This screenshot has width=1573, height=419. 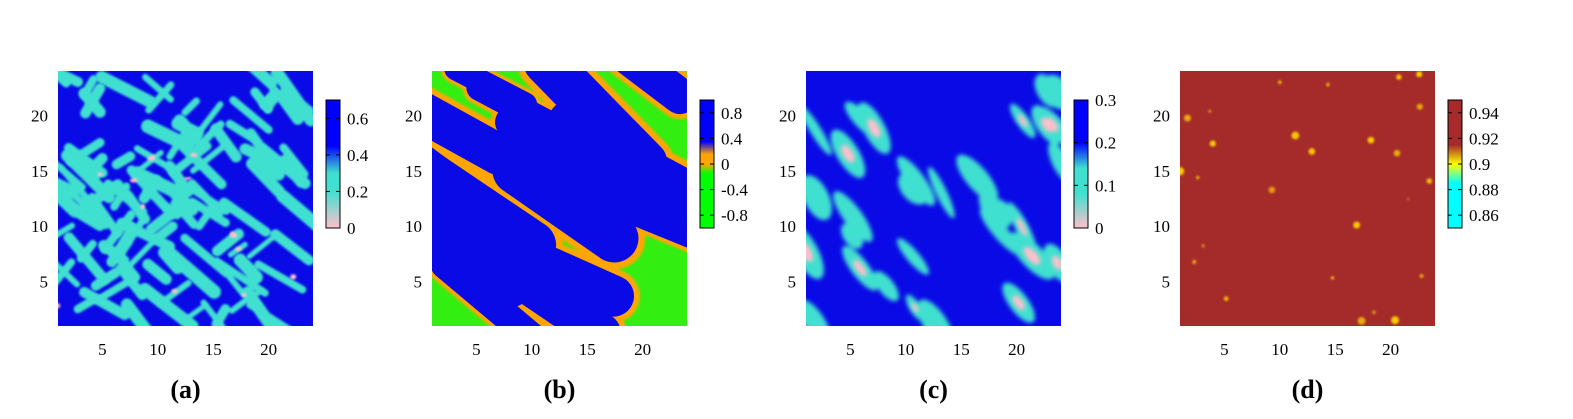 What do you see at coordinates (357, 118) in the screenshot?
I see `colorbar-tick-label: 0.6` at bounding box center [357, 118].